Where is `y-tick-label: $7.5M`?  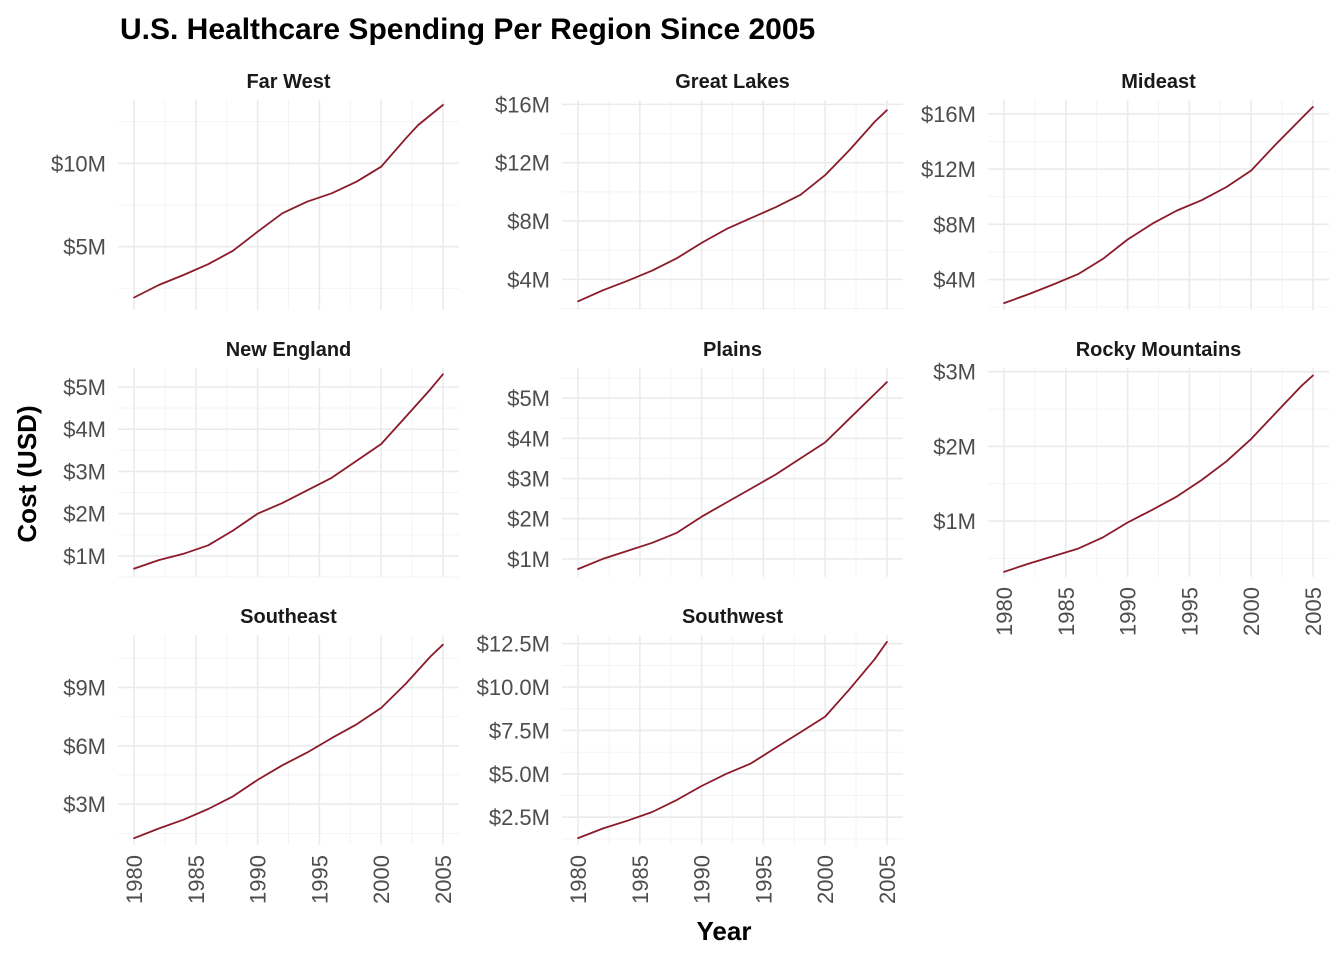 y-tick-label: $7.5M is located at coordinates (519, 730).